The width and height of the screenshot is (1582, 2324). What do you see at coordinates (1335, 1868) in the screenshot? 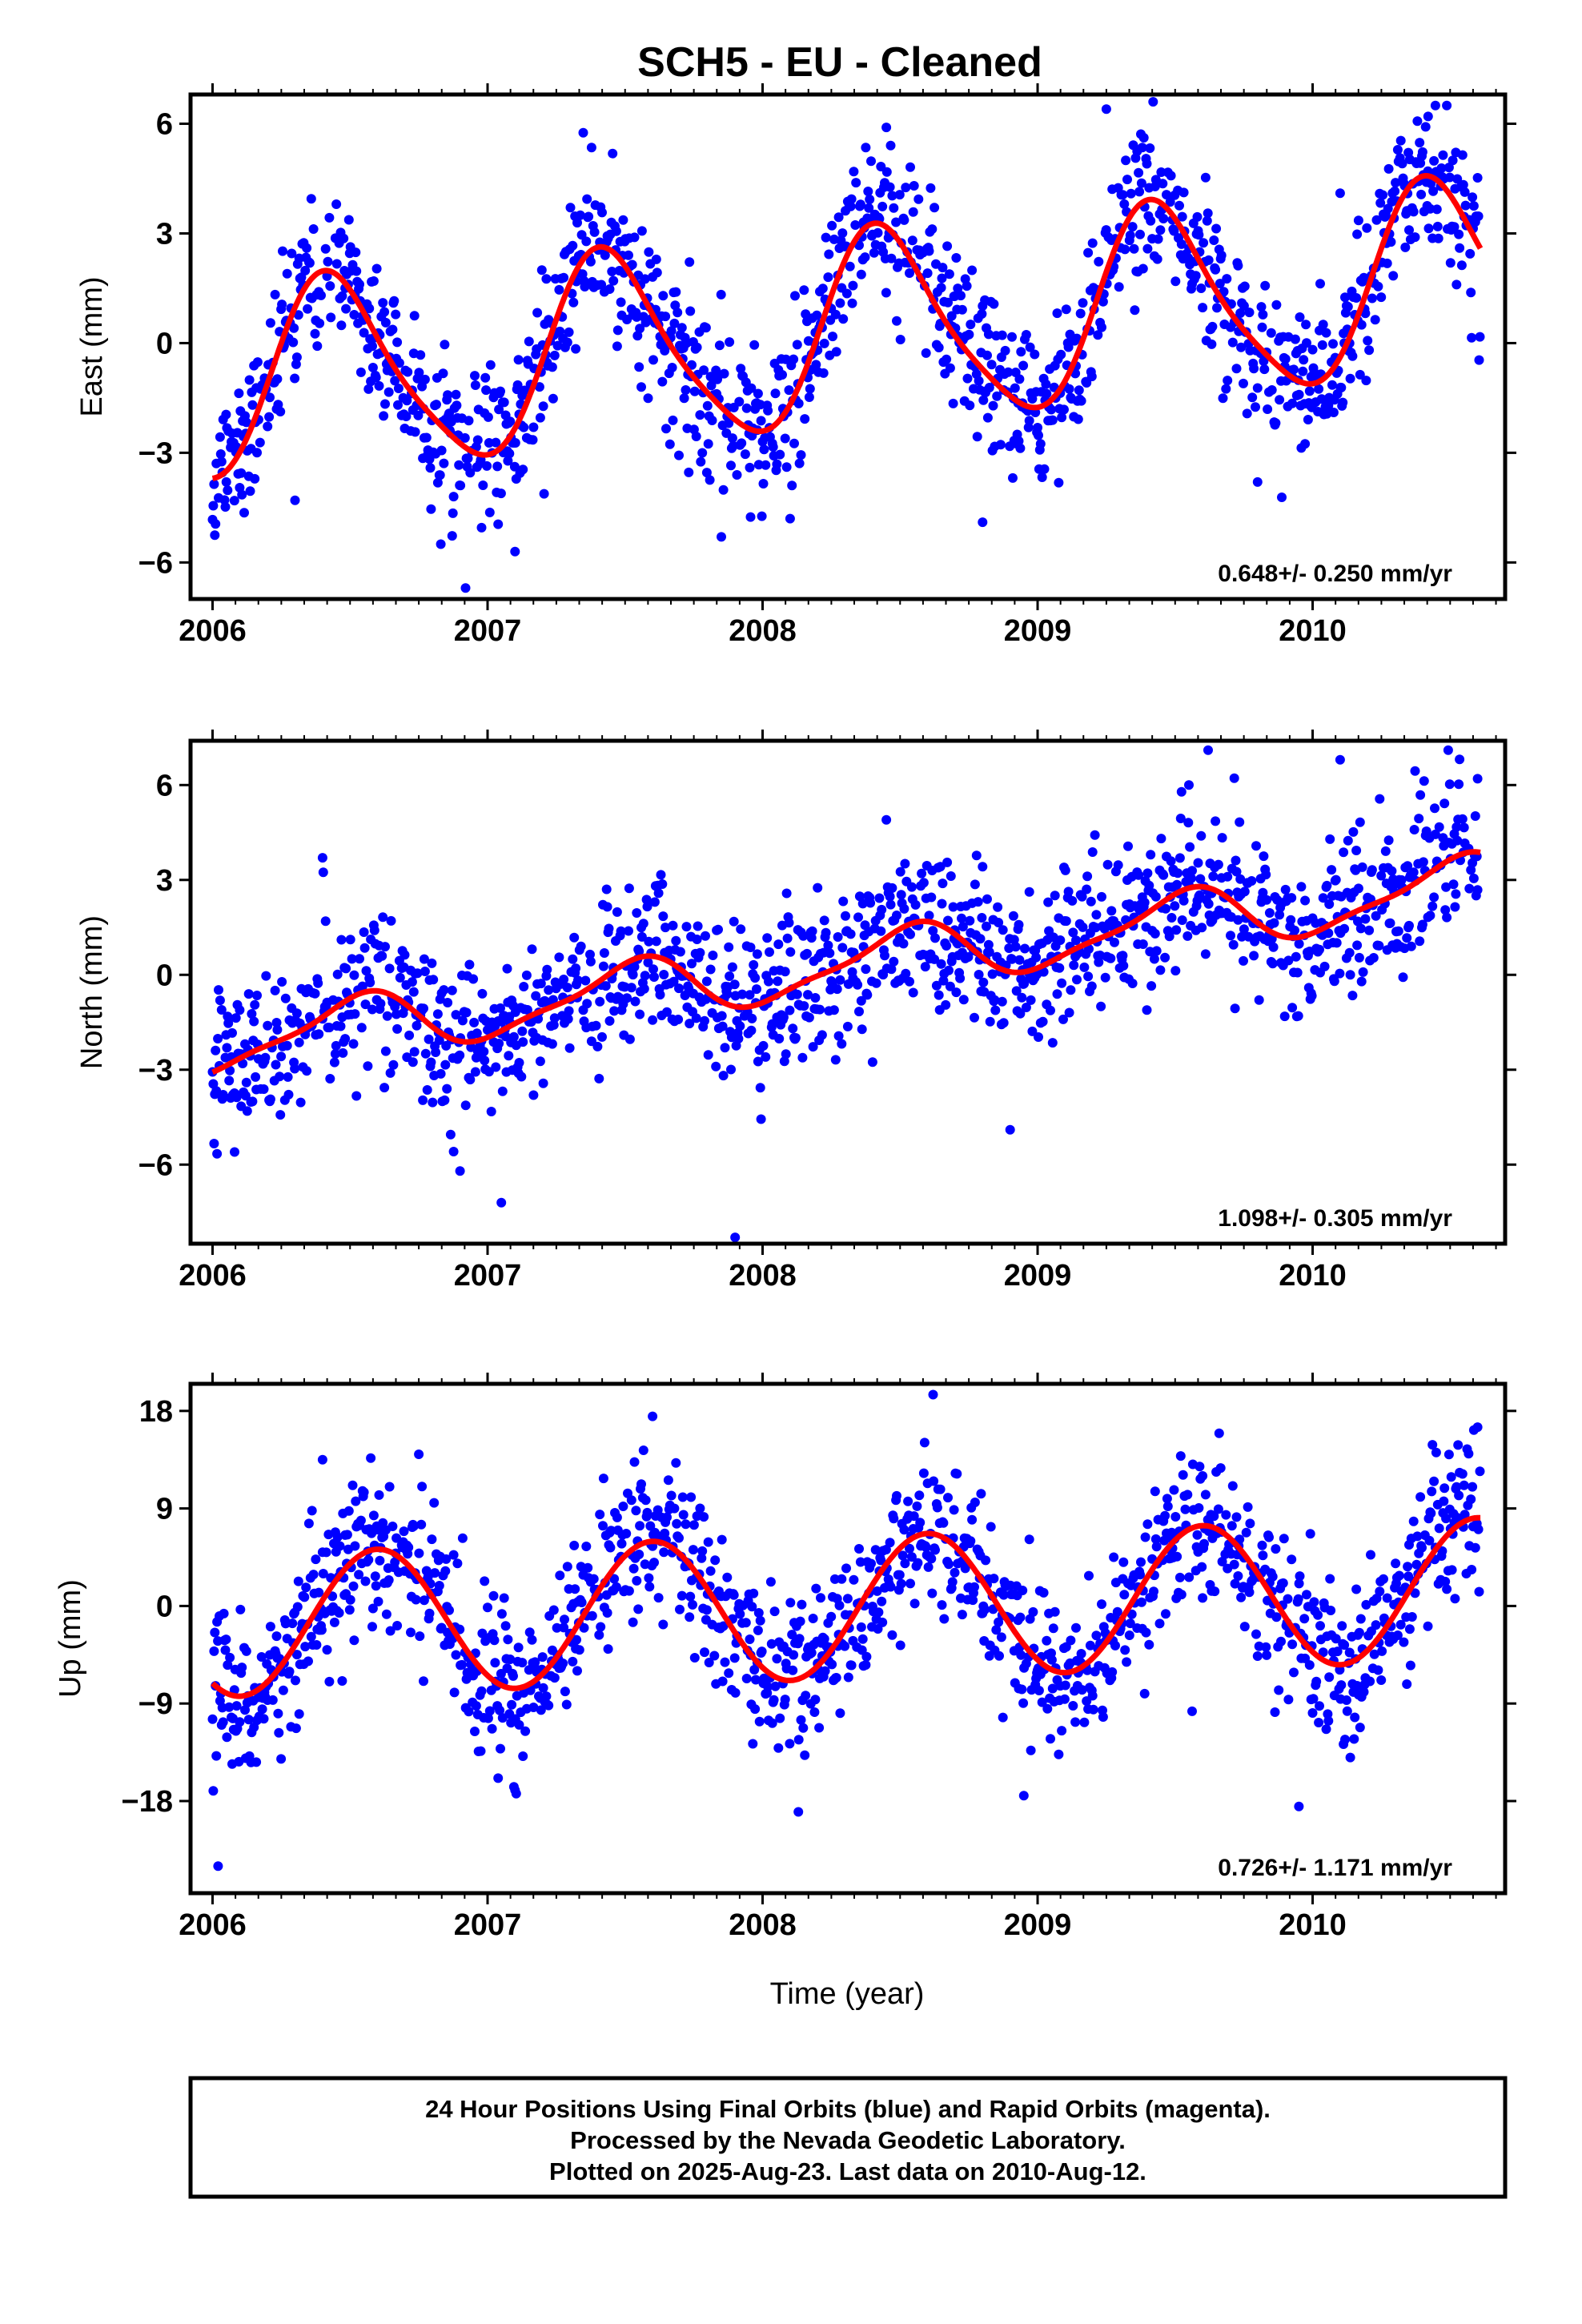
I see `up-rate-label: 0.726+/- 1.171 mm/yr` at bounding box center [1335, 1868].